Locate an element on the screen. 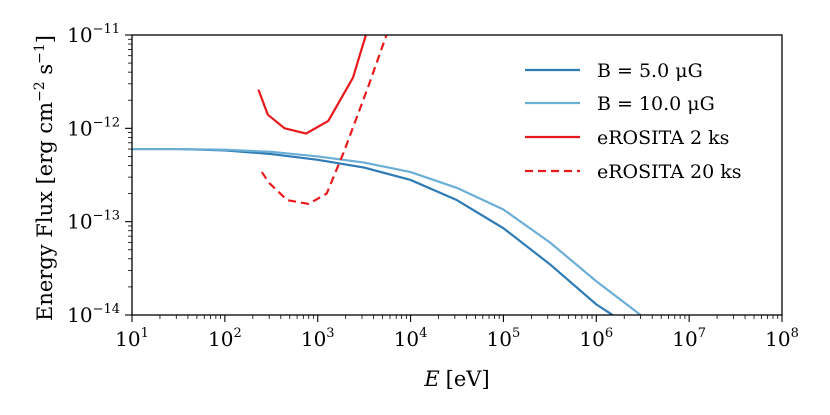 The height and width of the screenshot is (415, 830). x-tick-label: 10⁵ is located at coordinates (504, 338).